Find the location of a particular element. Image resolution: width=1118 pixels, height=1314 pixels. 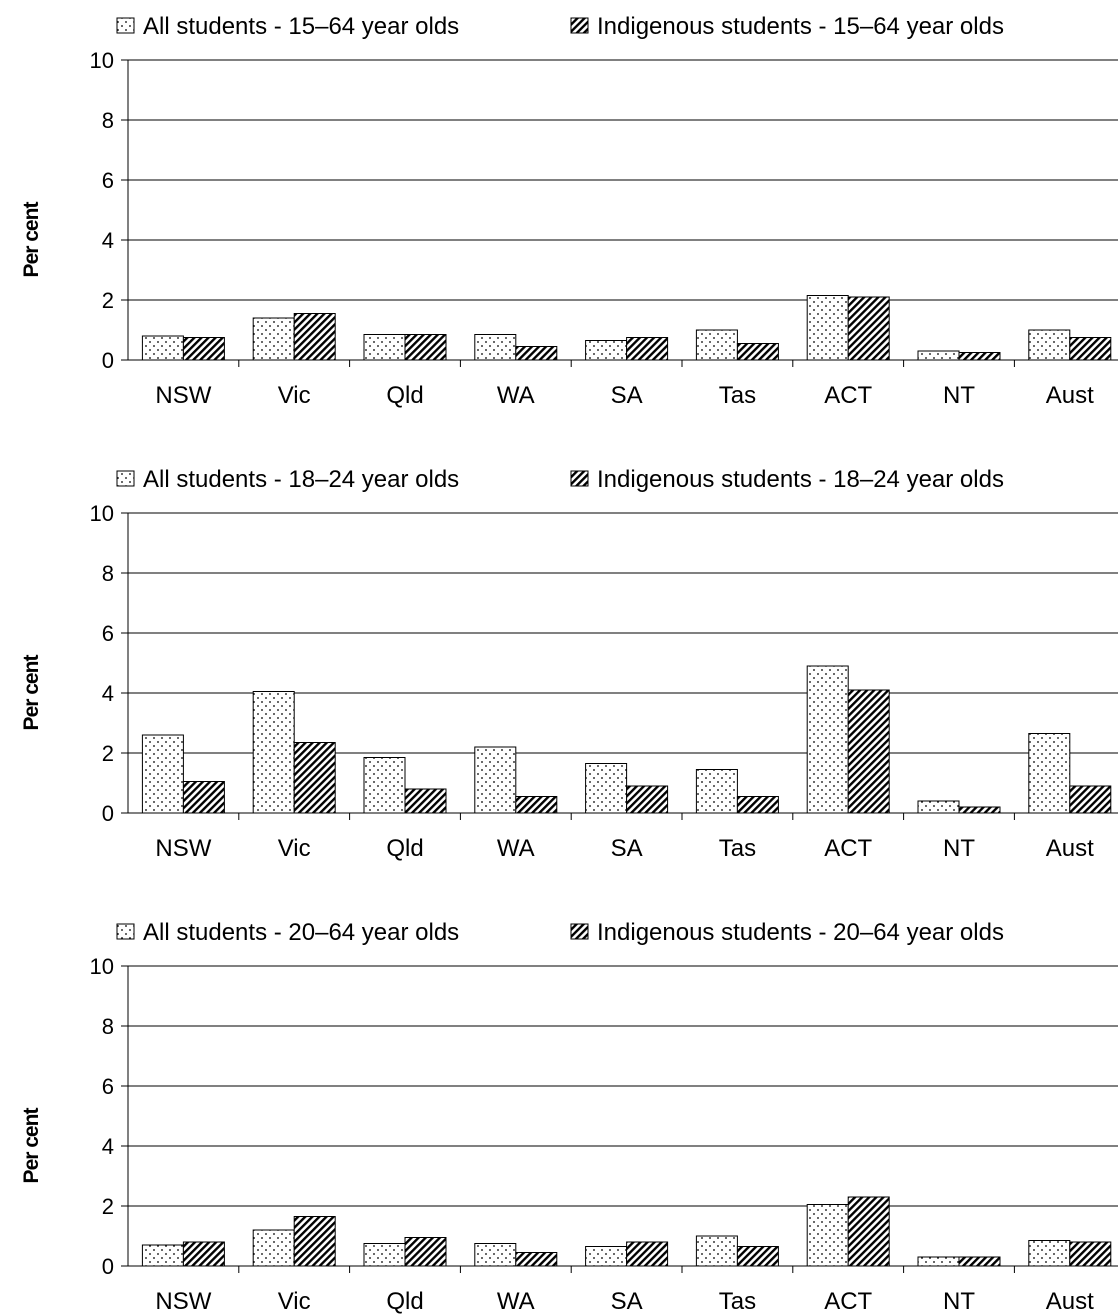

legend-label: Indigenous students - 20–64 year olds is located at coordinates (800, 932).